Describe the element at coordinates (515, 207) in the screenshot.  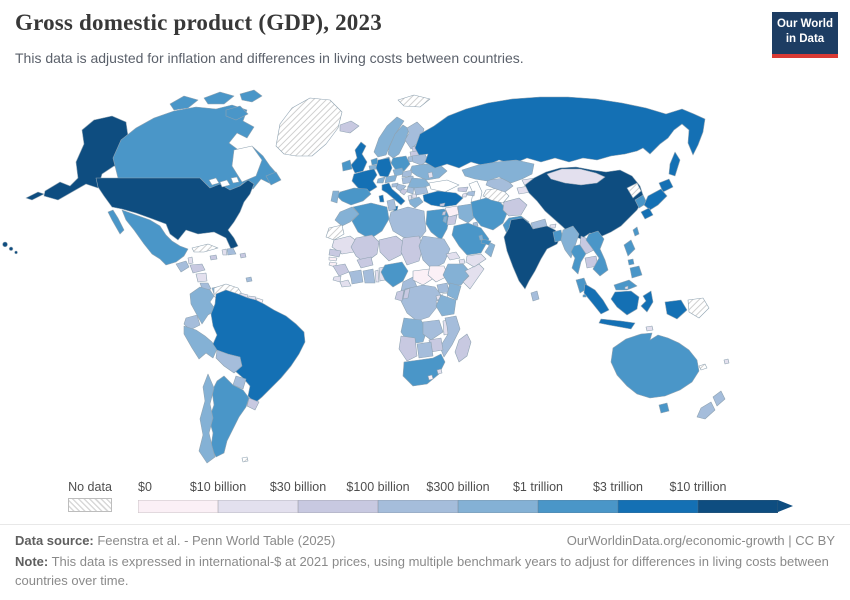
I see `country-afghanistan` at that location.